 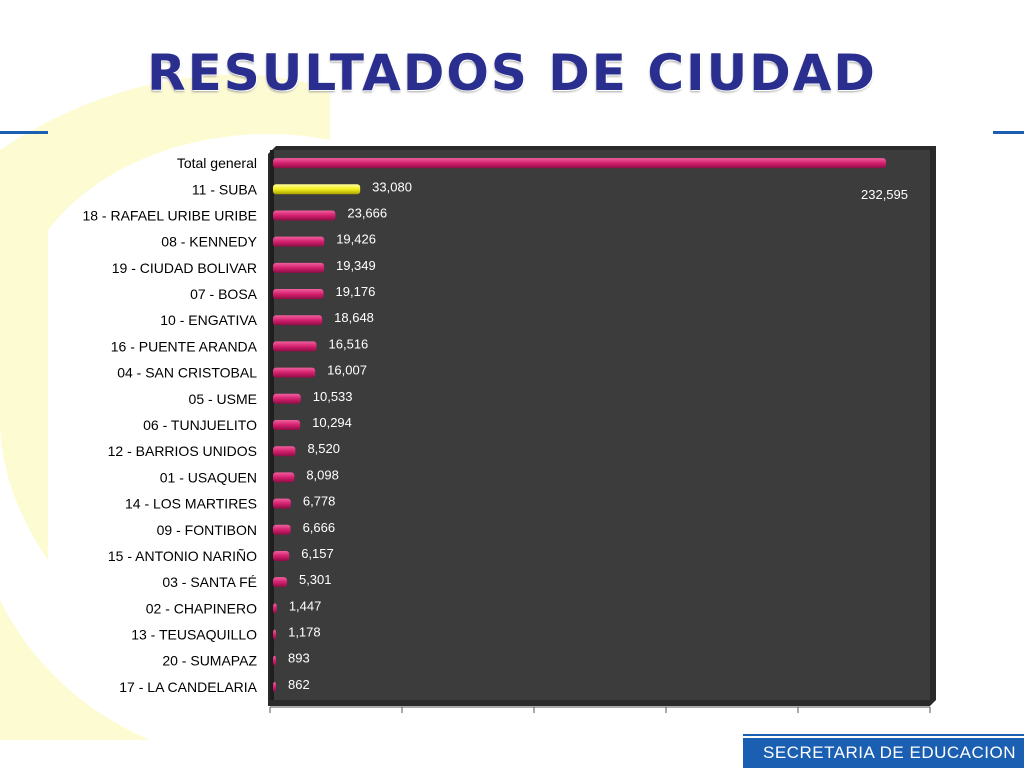 What do you see at coordinates (305, 605) in the screenshot?
I see `value-label: 1,447` at bounding box center [305, 605].